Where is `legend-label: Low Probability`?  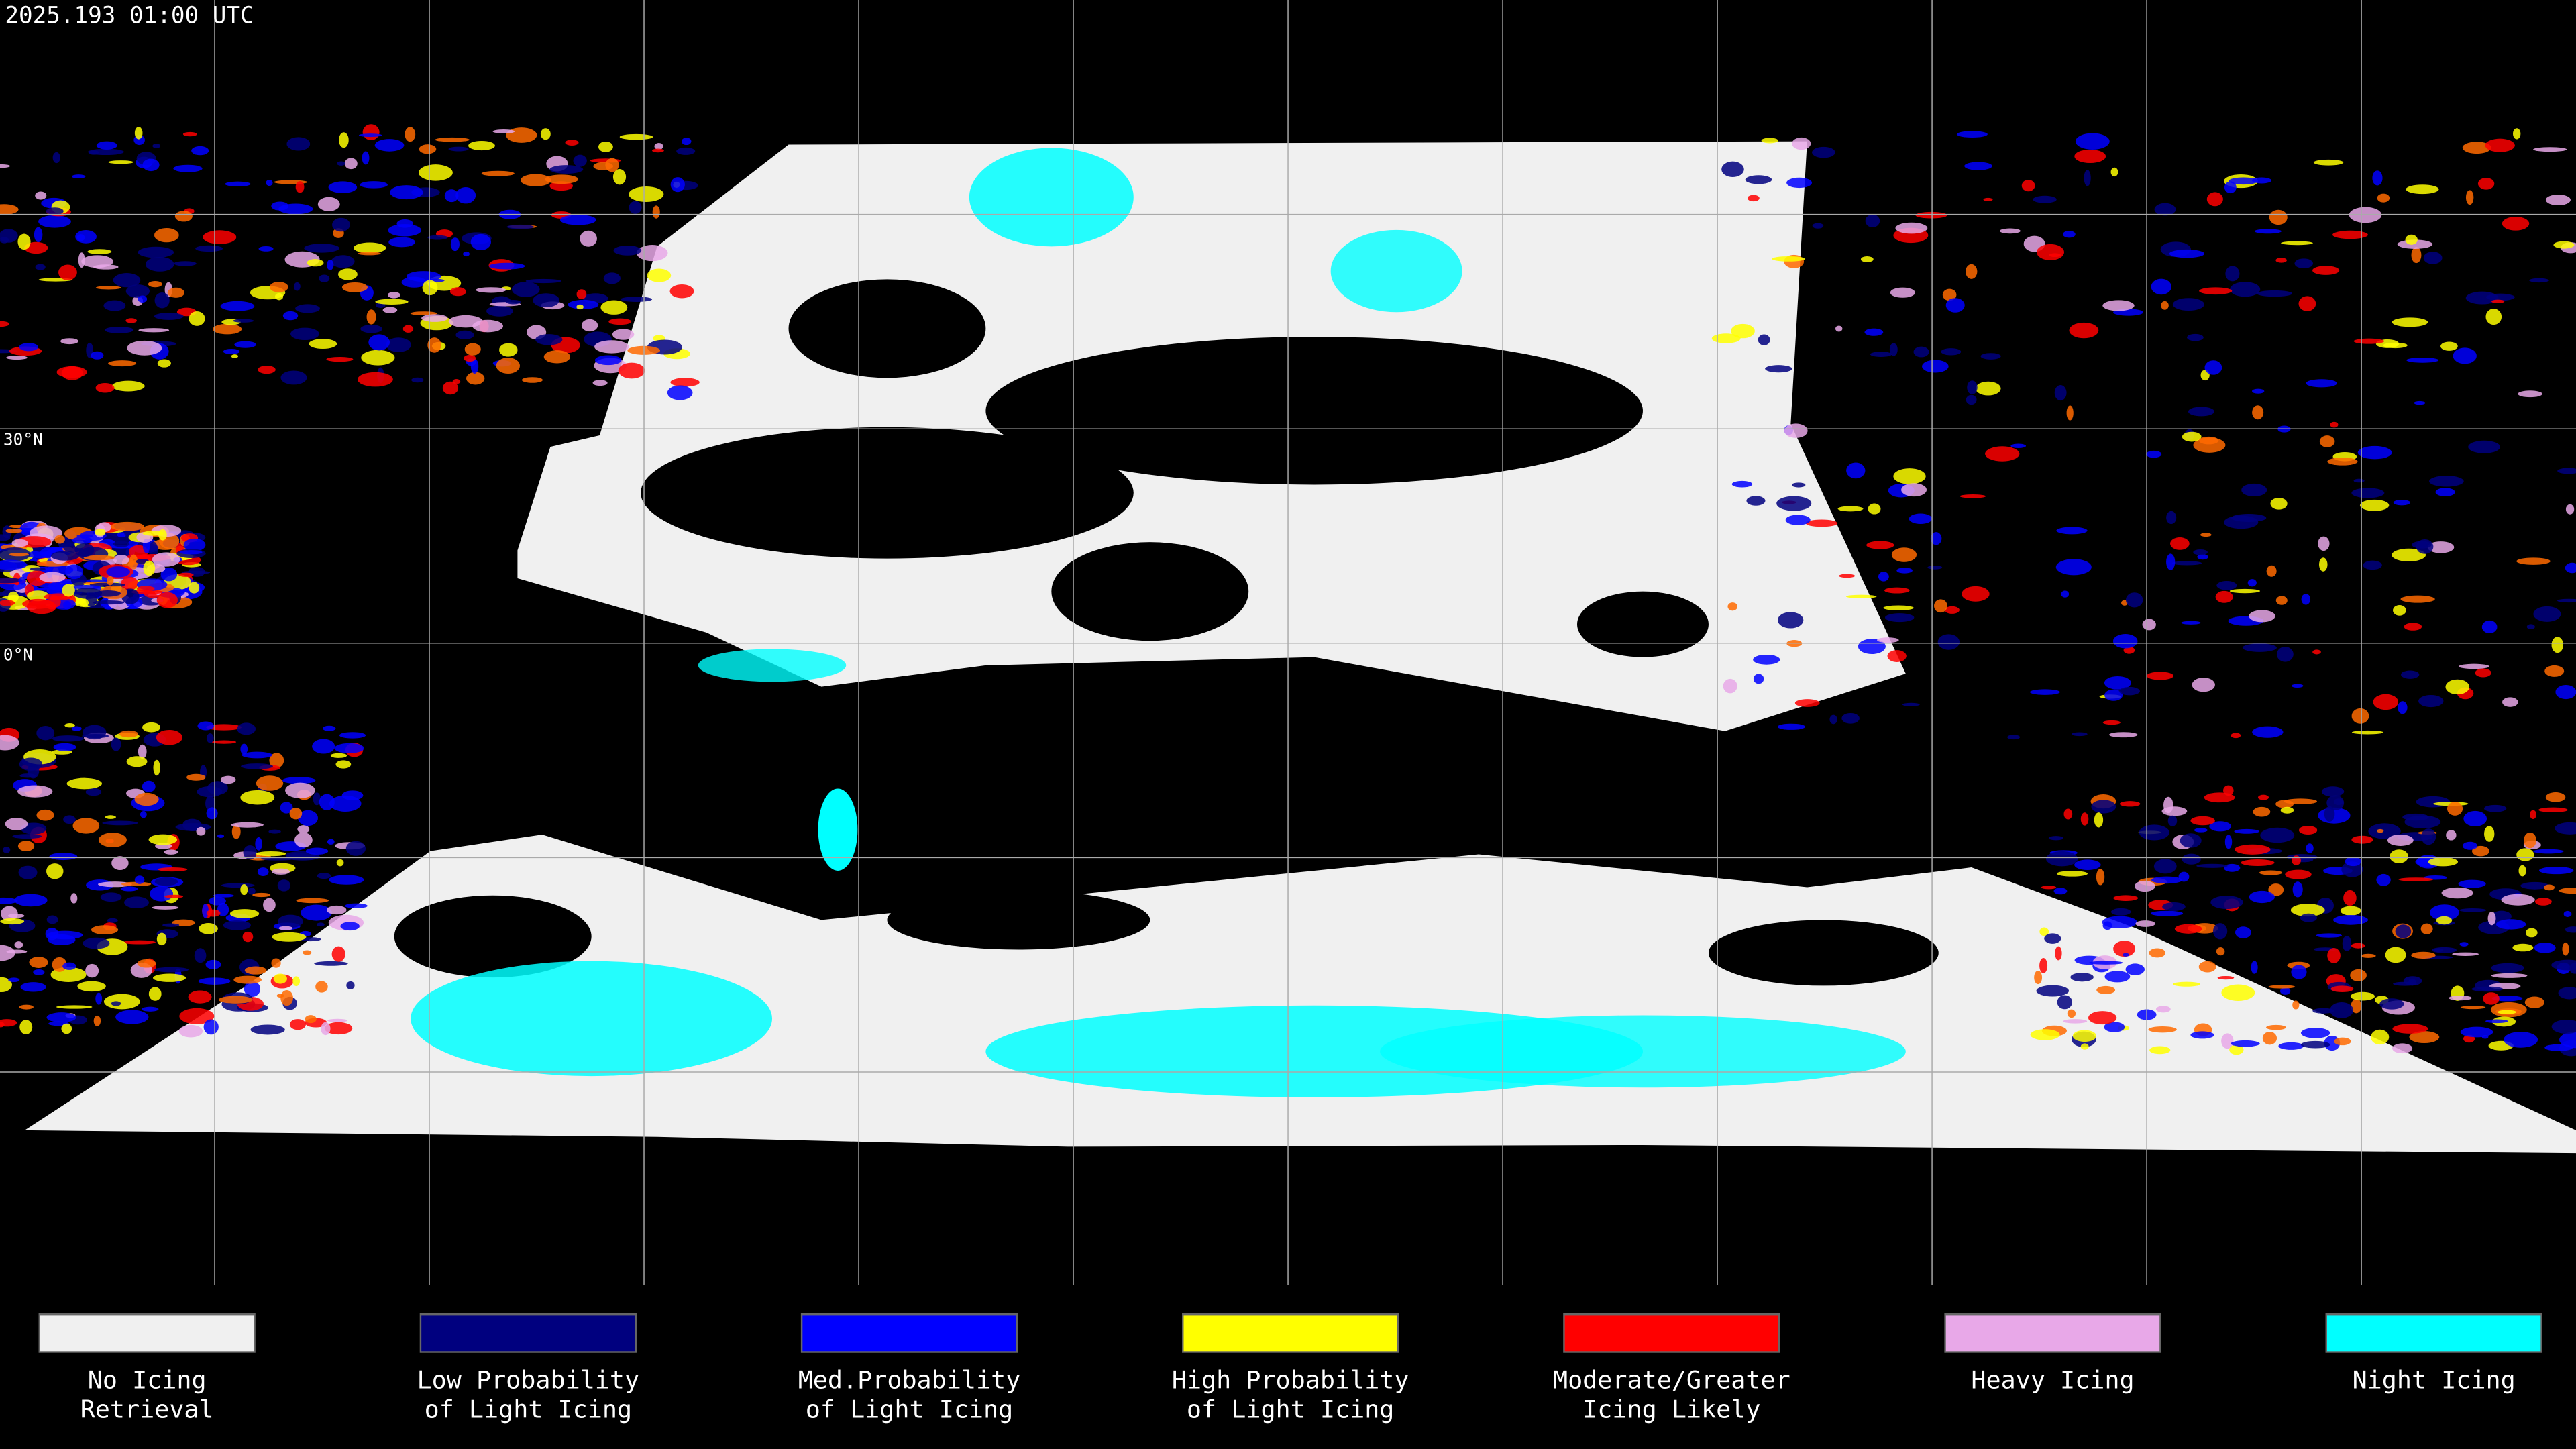
legend-label: Low Probability is located at coordinates (528, 1379).